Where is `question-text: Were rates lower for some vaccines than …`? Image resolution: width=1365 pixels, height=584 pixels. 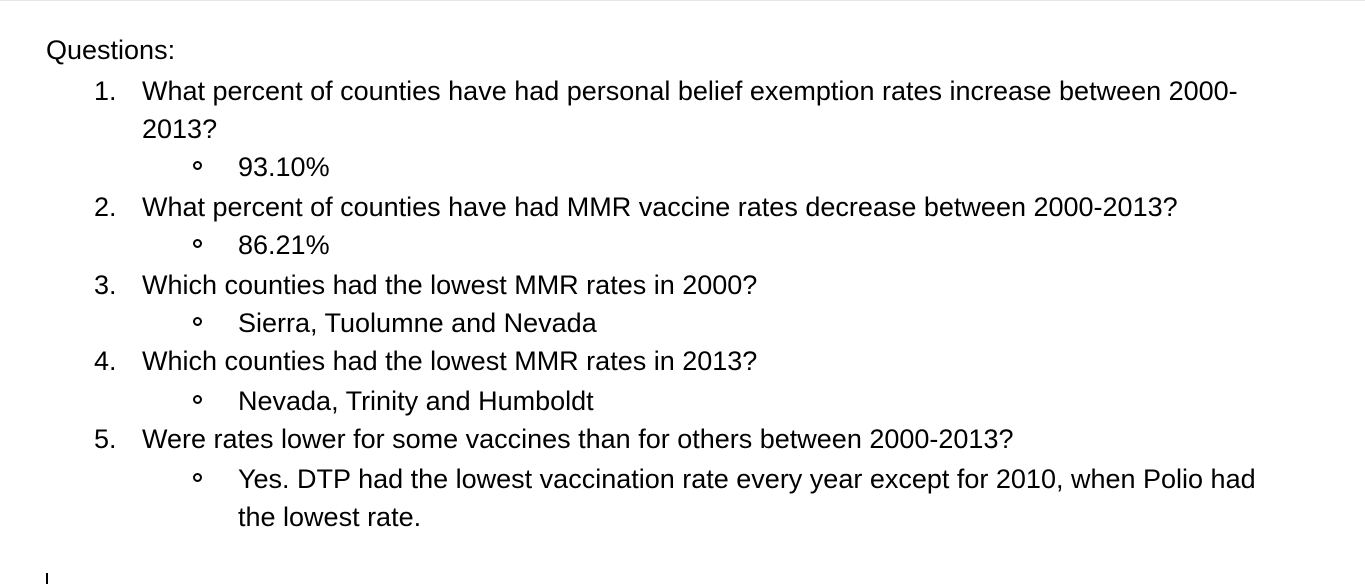
question-text: Were rates lower for some vaccines than … is located at coordinates (578, 439).